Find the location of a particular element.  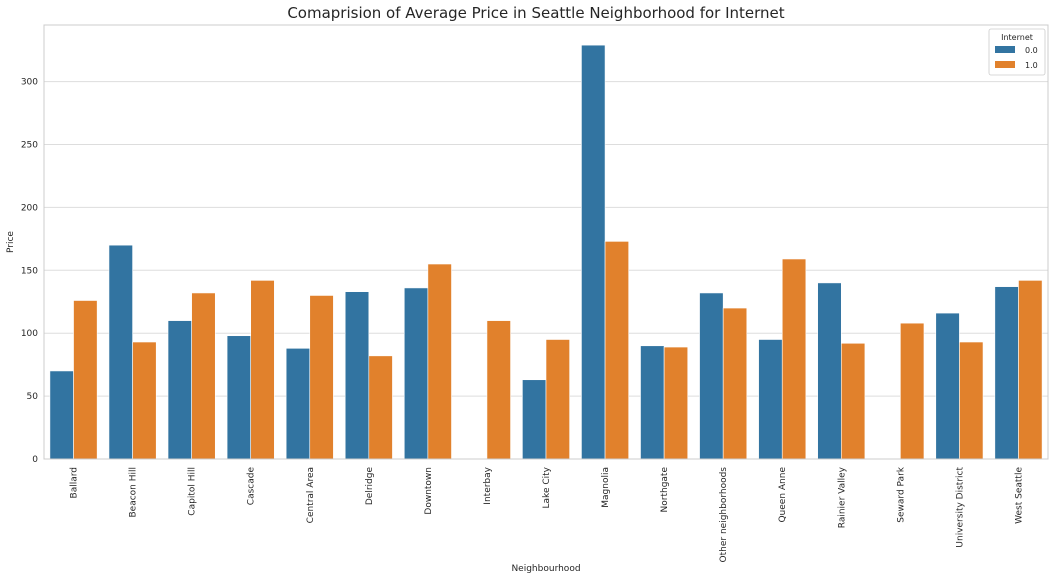

x-tick-label: Other neighborhoods is located at coordinates (724, 515).